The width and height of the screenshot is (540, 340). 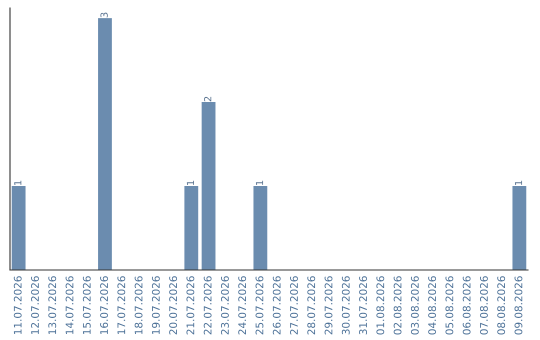 What do you see at coordinates (104, 305) in the screenshot?
I see `x-tick-label: 16.07.2026` at bounding box center [104, 305].